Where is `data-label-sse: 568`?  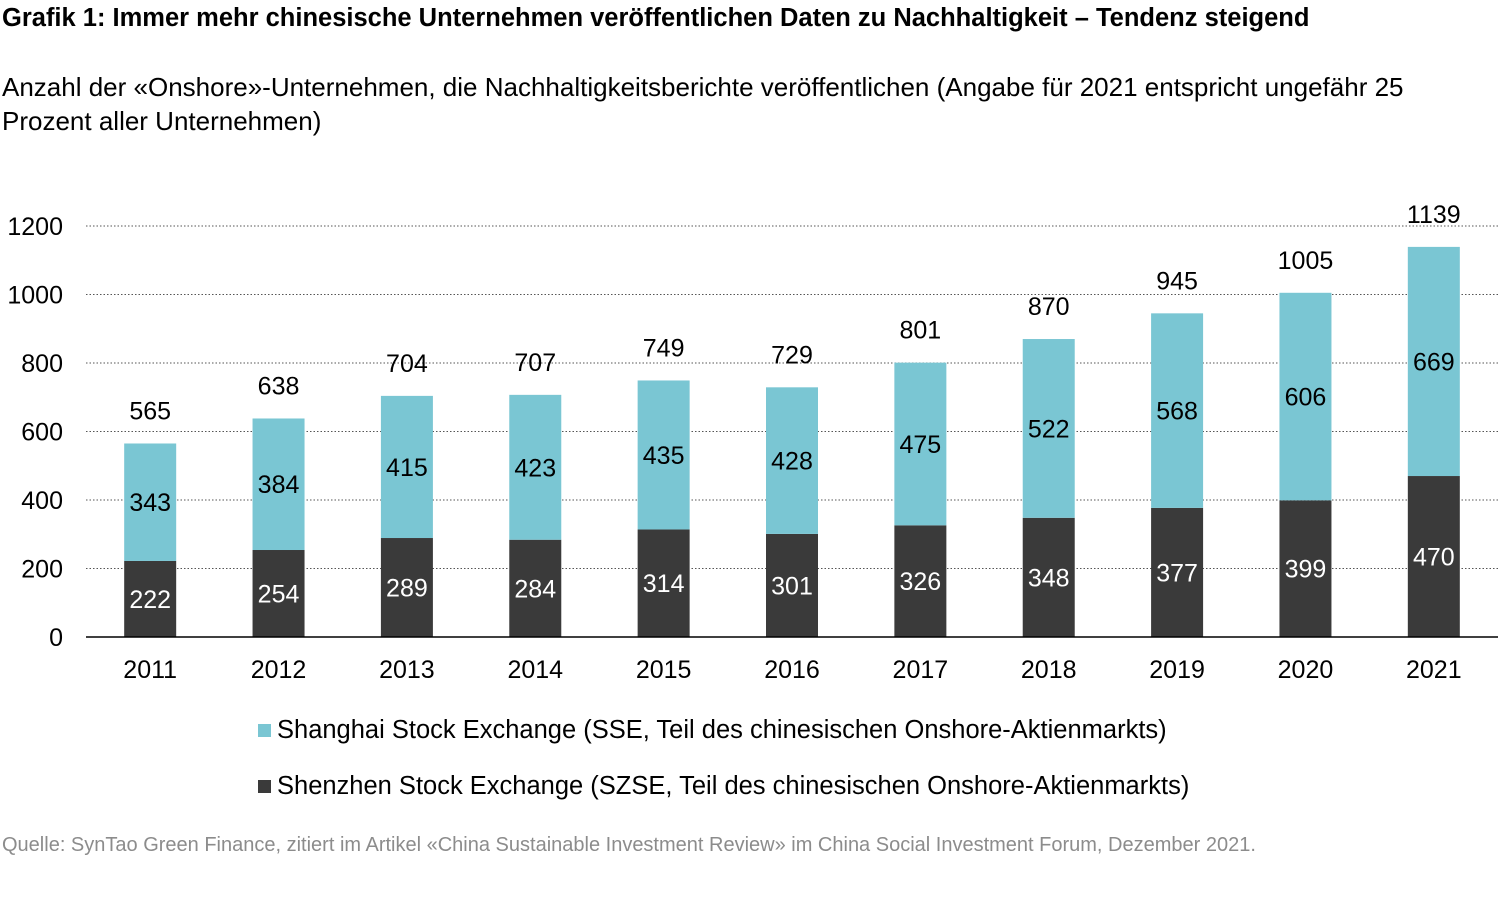
data-label-sse: 568 is located at coordinates (1177, 412).